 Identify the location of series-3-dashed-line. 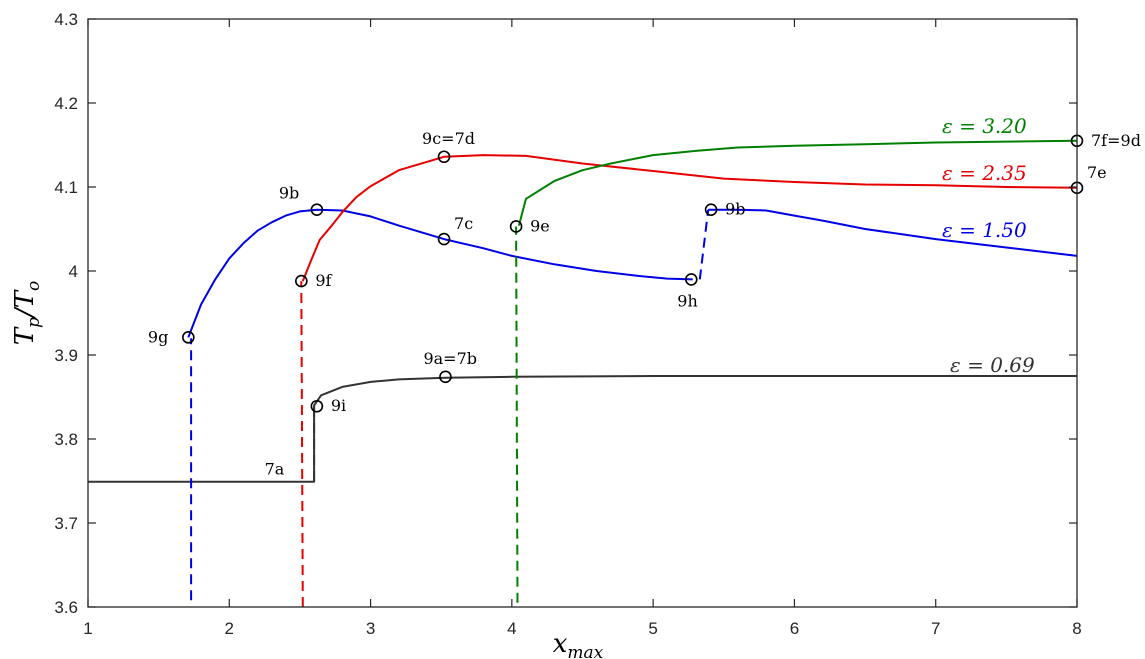
(517, 414).